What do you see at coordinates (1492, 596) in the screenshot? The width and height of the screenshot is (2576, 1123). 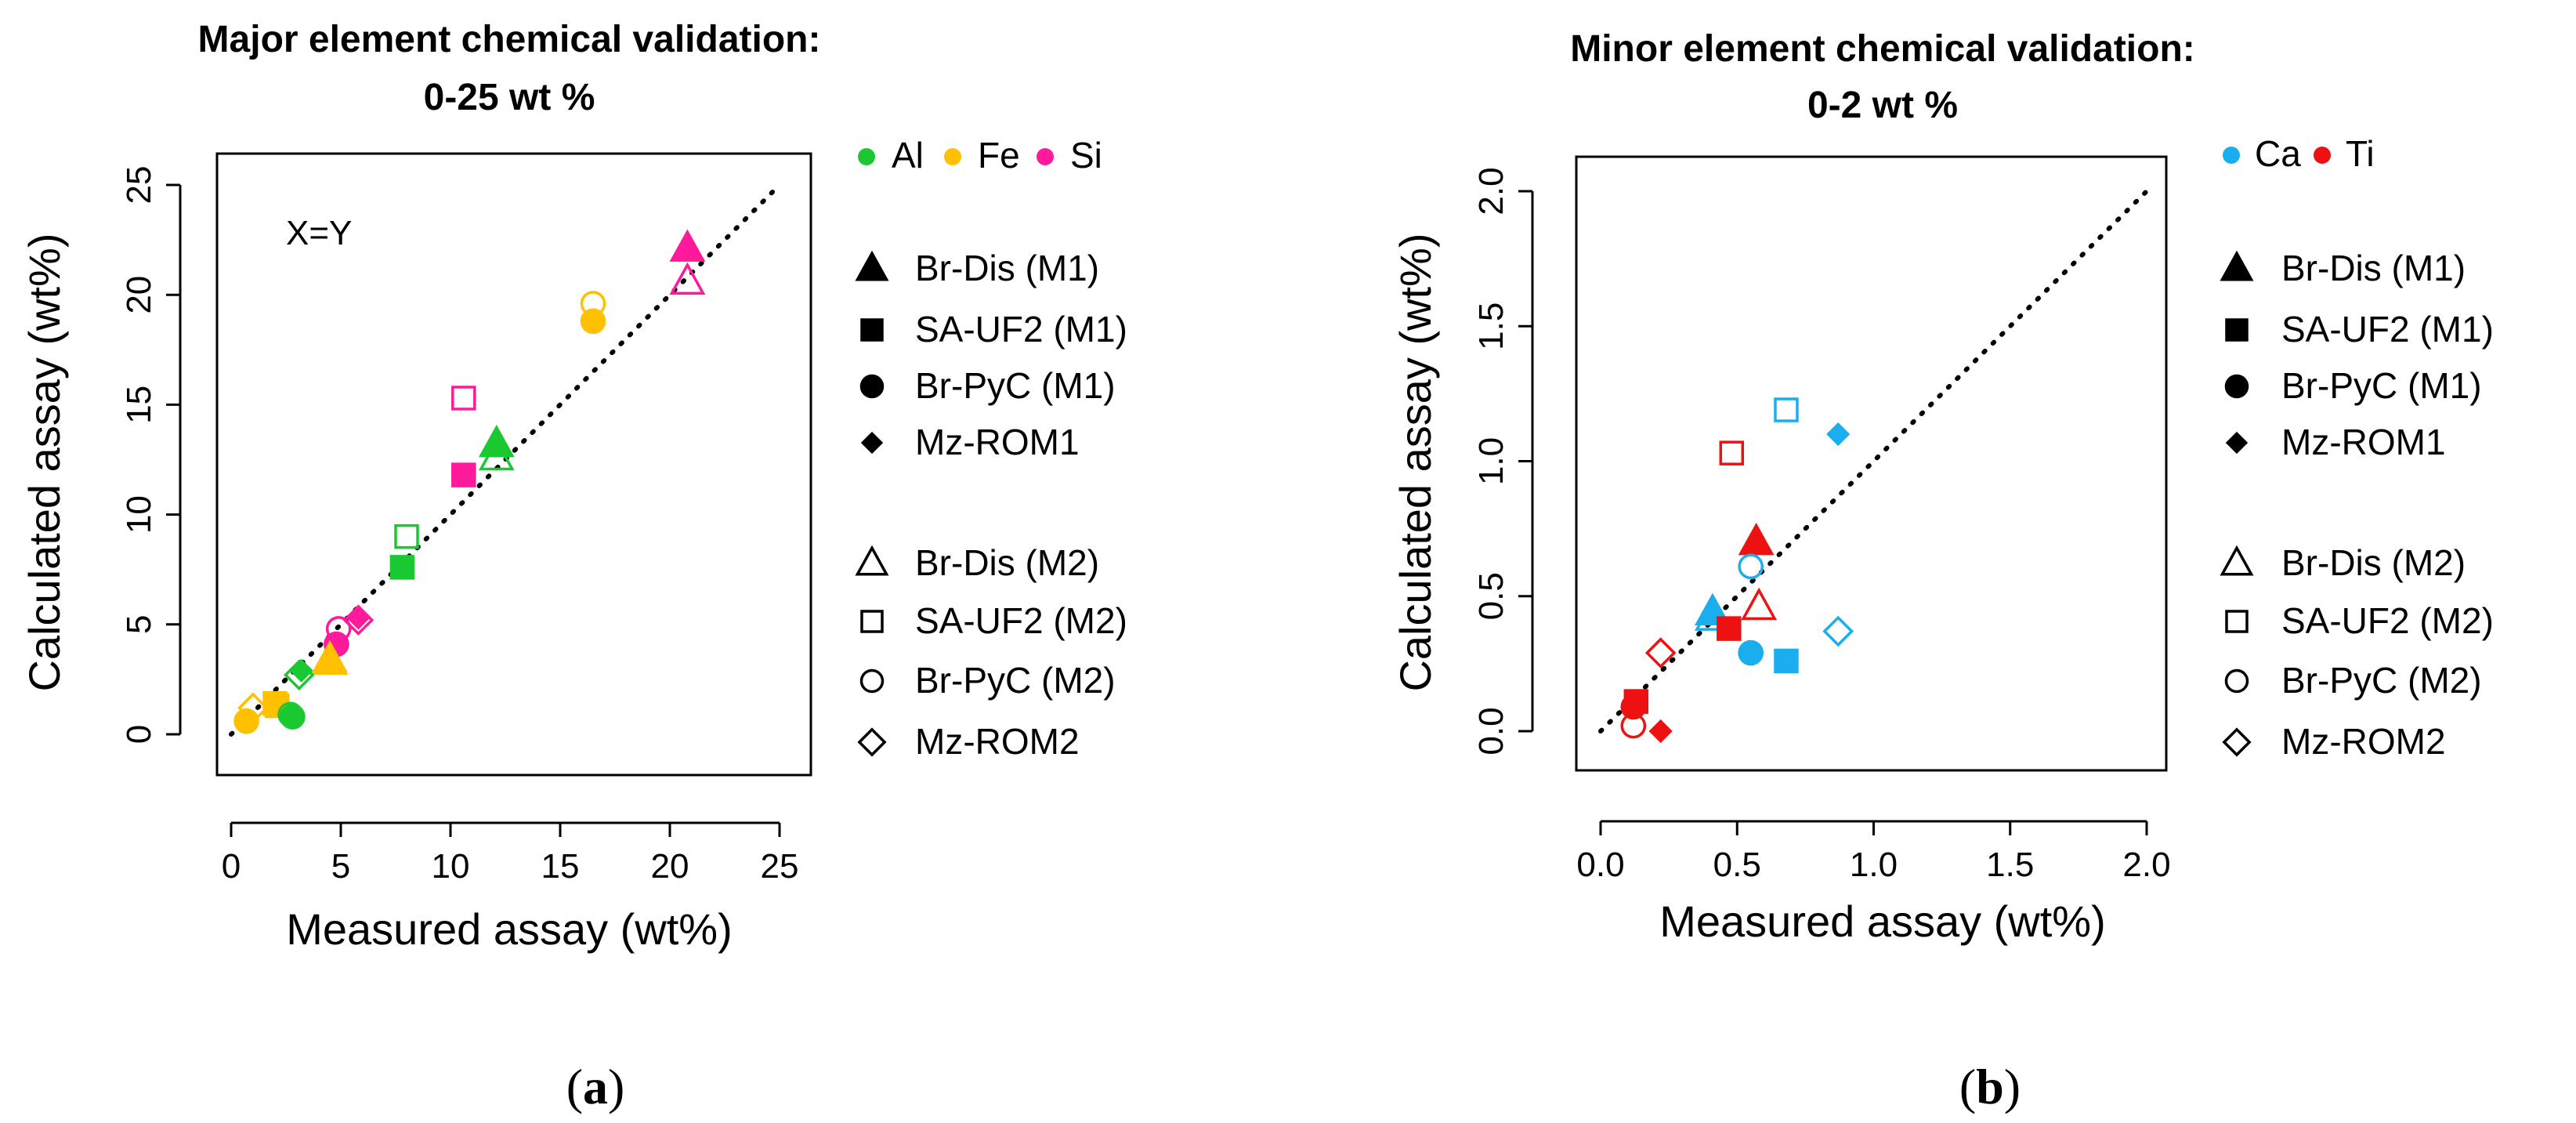 I see `y-tick-label: 0.5` at bounding box center [1492, 596].